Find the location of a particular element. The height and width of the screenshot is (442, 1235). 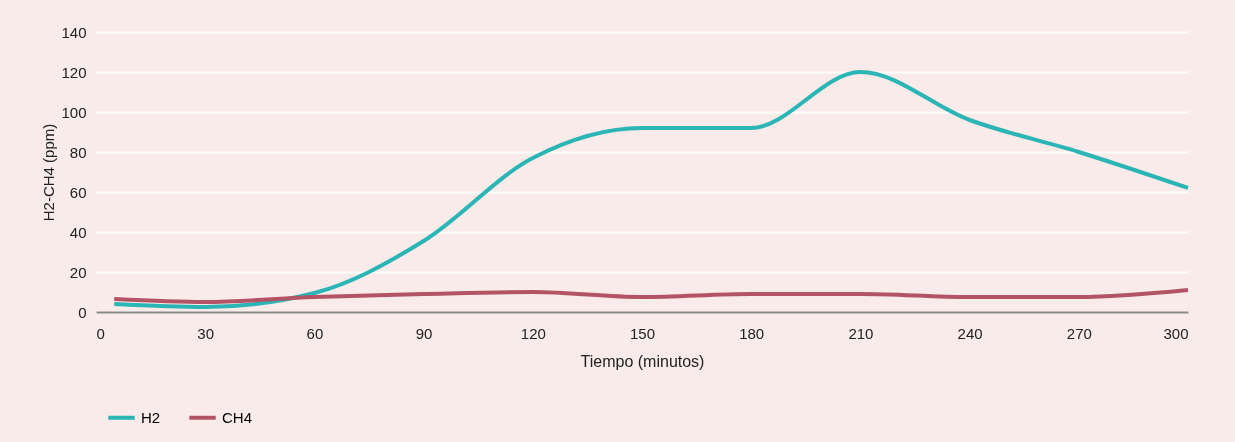

x-tick-label: 150 is located at coordinates (642, 333).